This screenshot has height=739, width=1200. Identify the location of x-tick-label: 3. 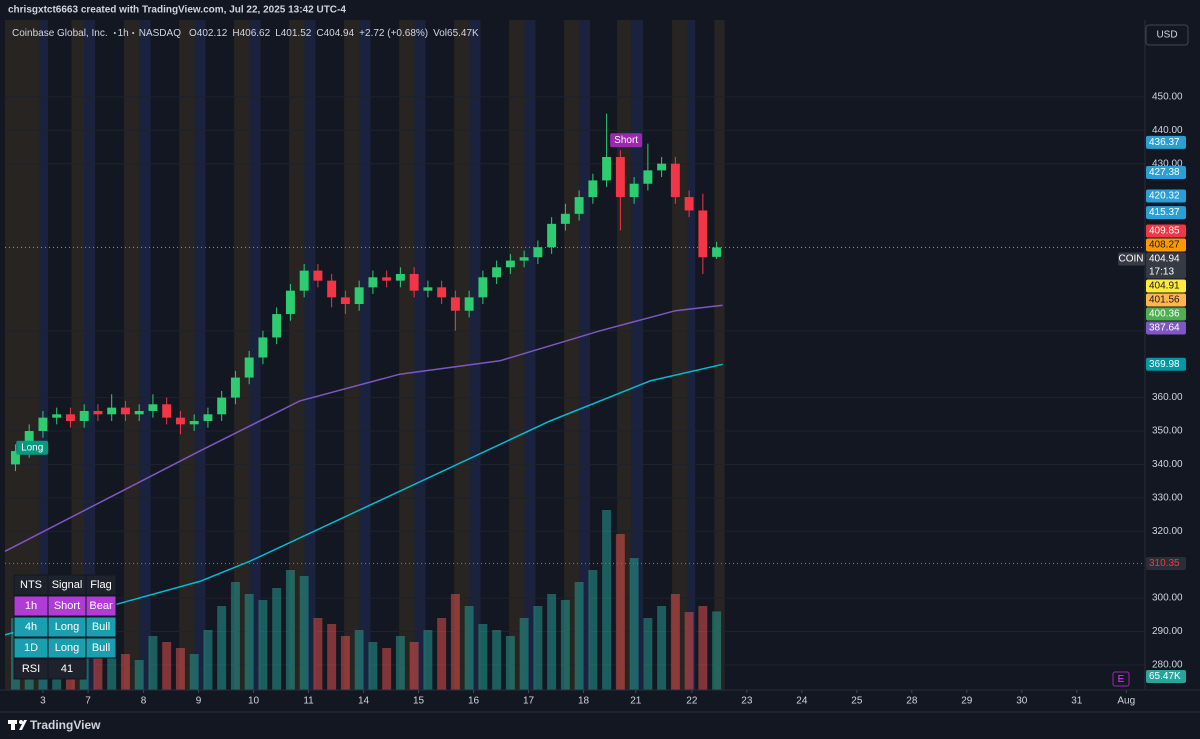
(43, 701).